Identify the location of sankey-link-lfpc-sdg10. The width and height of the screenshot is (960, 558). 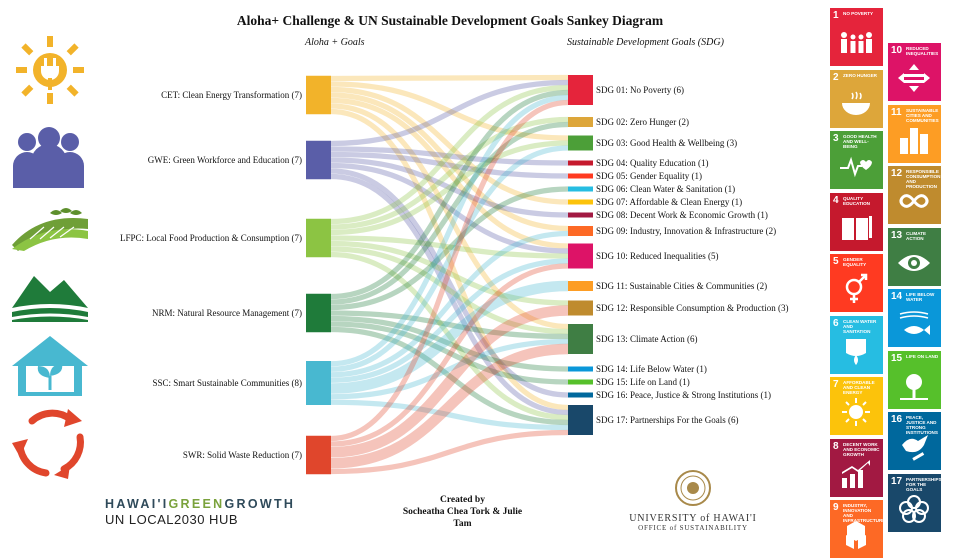
(449, 247).